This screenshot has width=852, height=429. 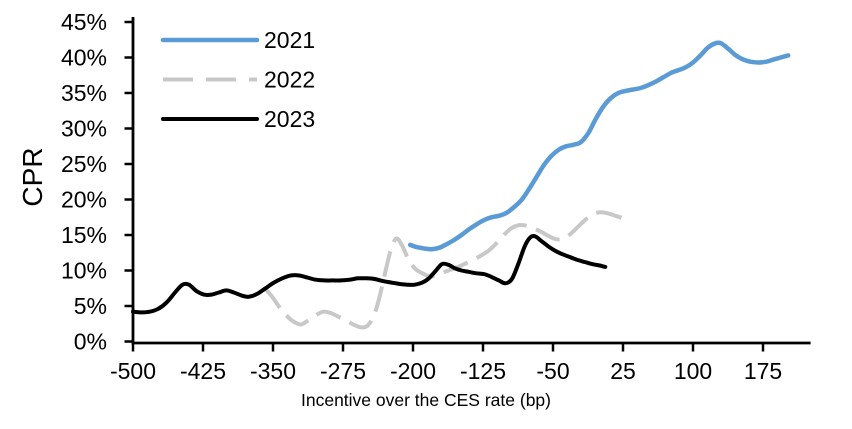 What do you see at coordinates (90, 342) in the screenshot?
I see `y-tick-label: 0%` at bounding box center [90, 342].